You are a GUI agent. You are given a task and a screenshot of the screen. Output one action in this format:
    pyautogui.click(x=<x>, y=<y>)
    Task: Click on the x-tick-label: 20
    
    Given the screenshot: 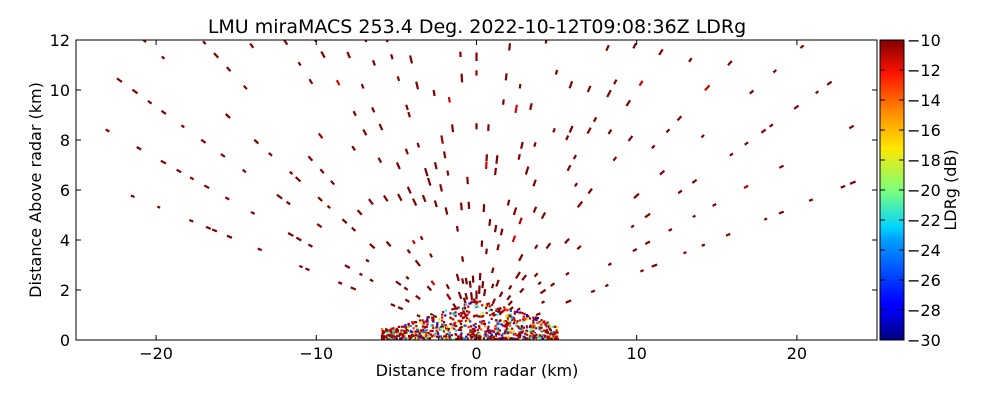 What is the action you would take?
    pyautogui.click(x=797, y=353)
    